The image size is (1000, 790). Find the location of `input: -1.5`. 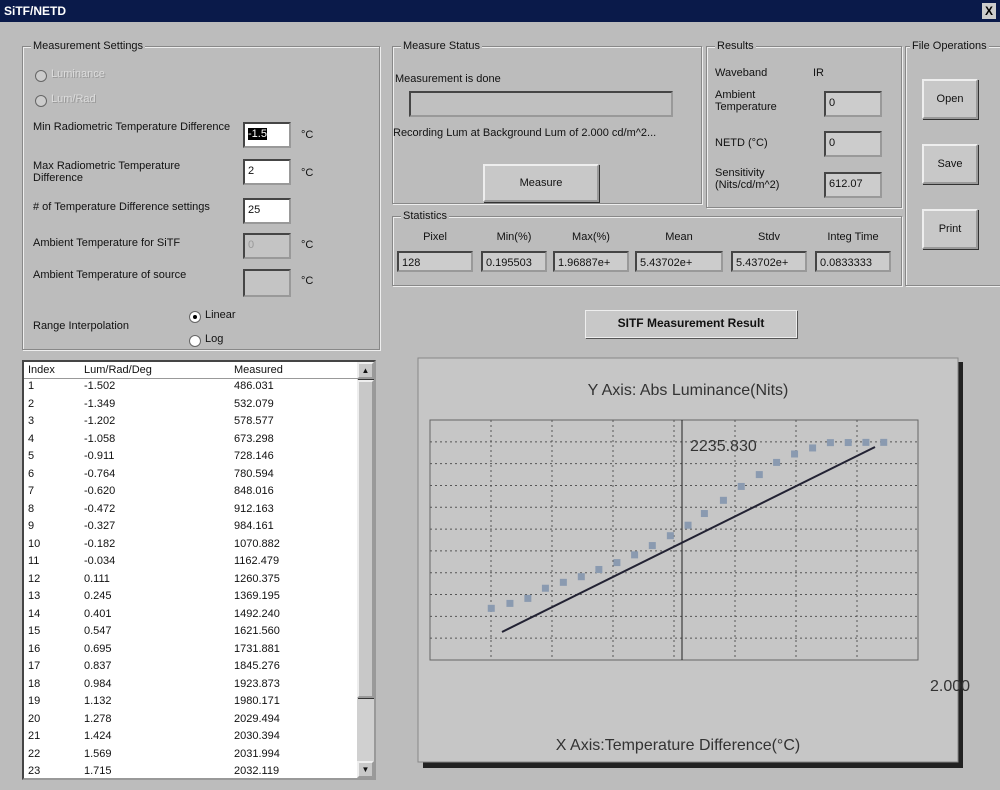

input: -1.5 is located at coordinates (267, 135).